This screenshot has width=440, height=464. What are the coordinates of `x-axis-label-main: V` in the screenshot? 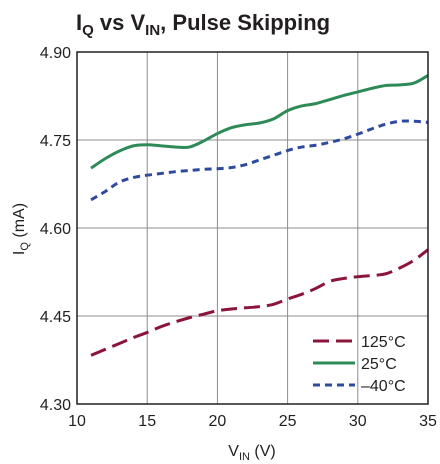 It's located at (233, 451).